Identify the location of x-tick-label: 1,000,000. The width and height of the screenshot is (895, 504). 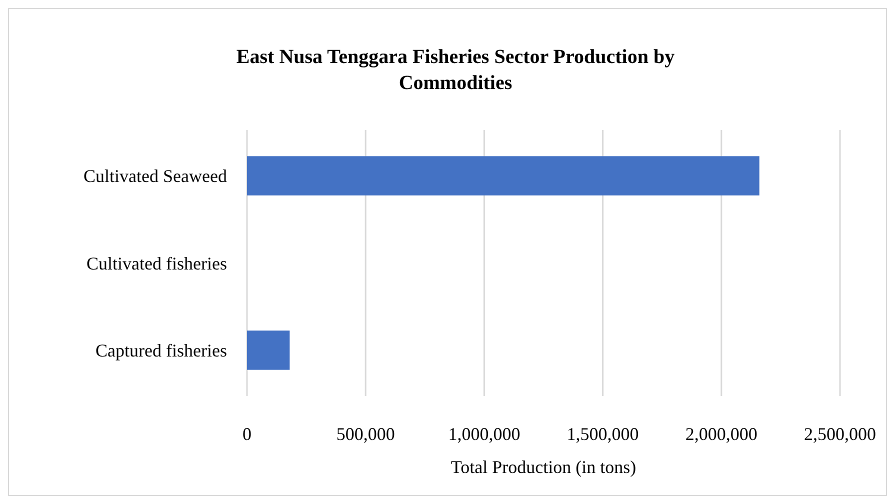
(484, 434).